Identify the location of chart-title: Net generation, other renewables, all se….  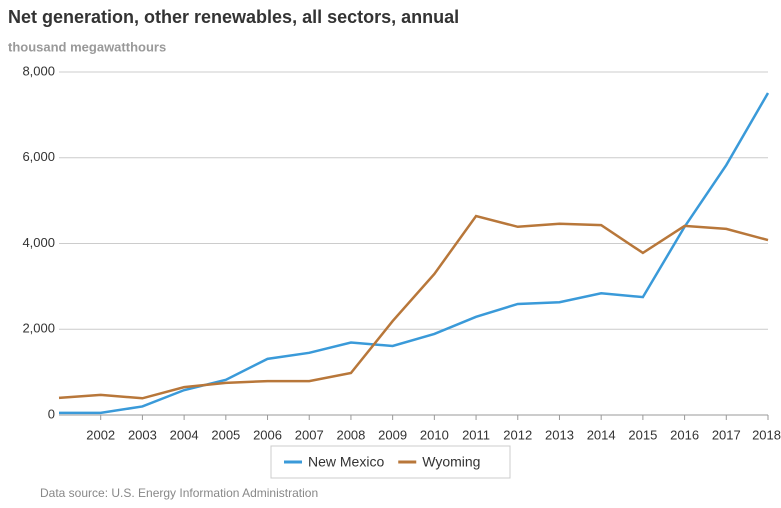
(233, 17).